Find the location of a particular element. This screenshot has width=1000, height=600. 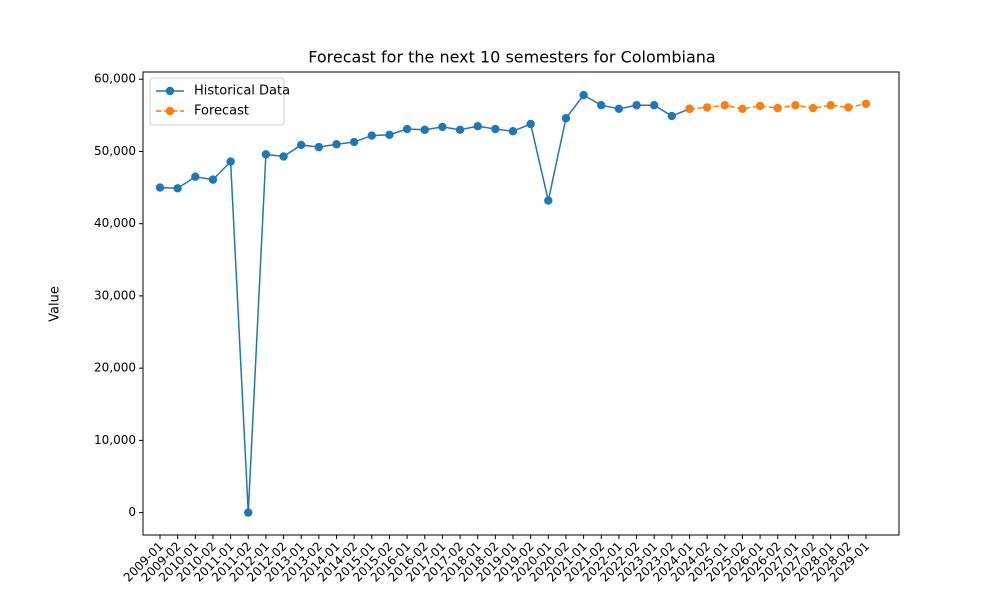

y-tick-label: 60,000 is located at coordinates (115, 79).